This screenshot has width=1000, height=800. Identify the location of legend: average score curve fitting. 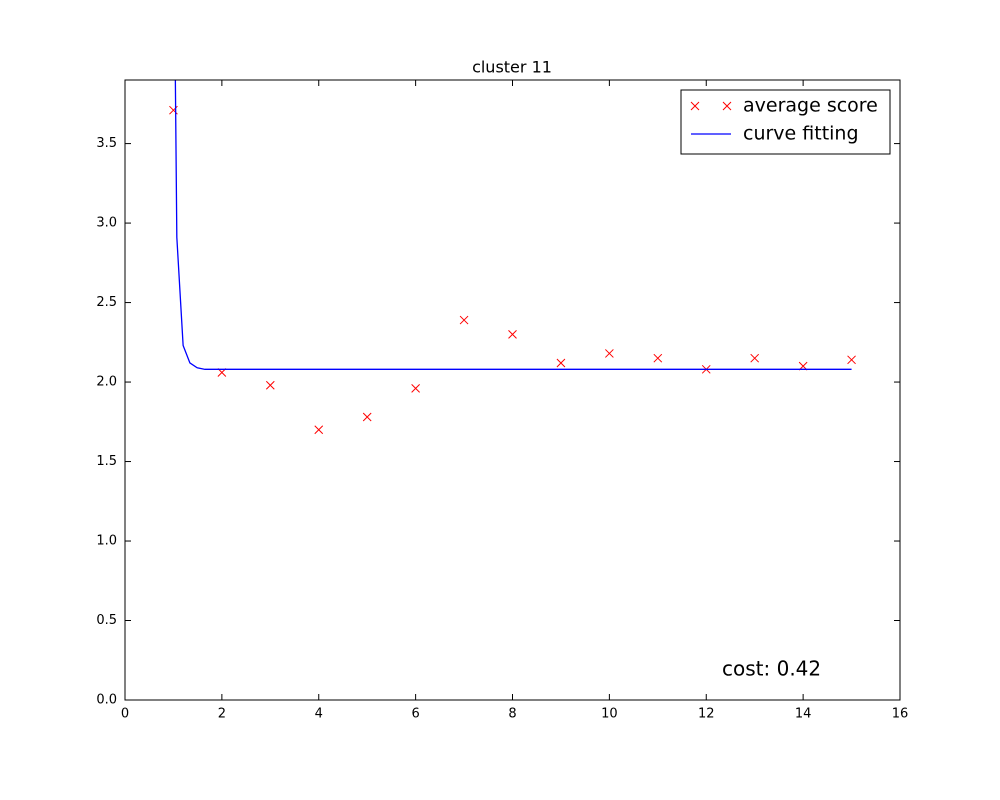
(785, 122).